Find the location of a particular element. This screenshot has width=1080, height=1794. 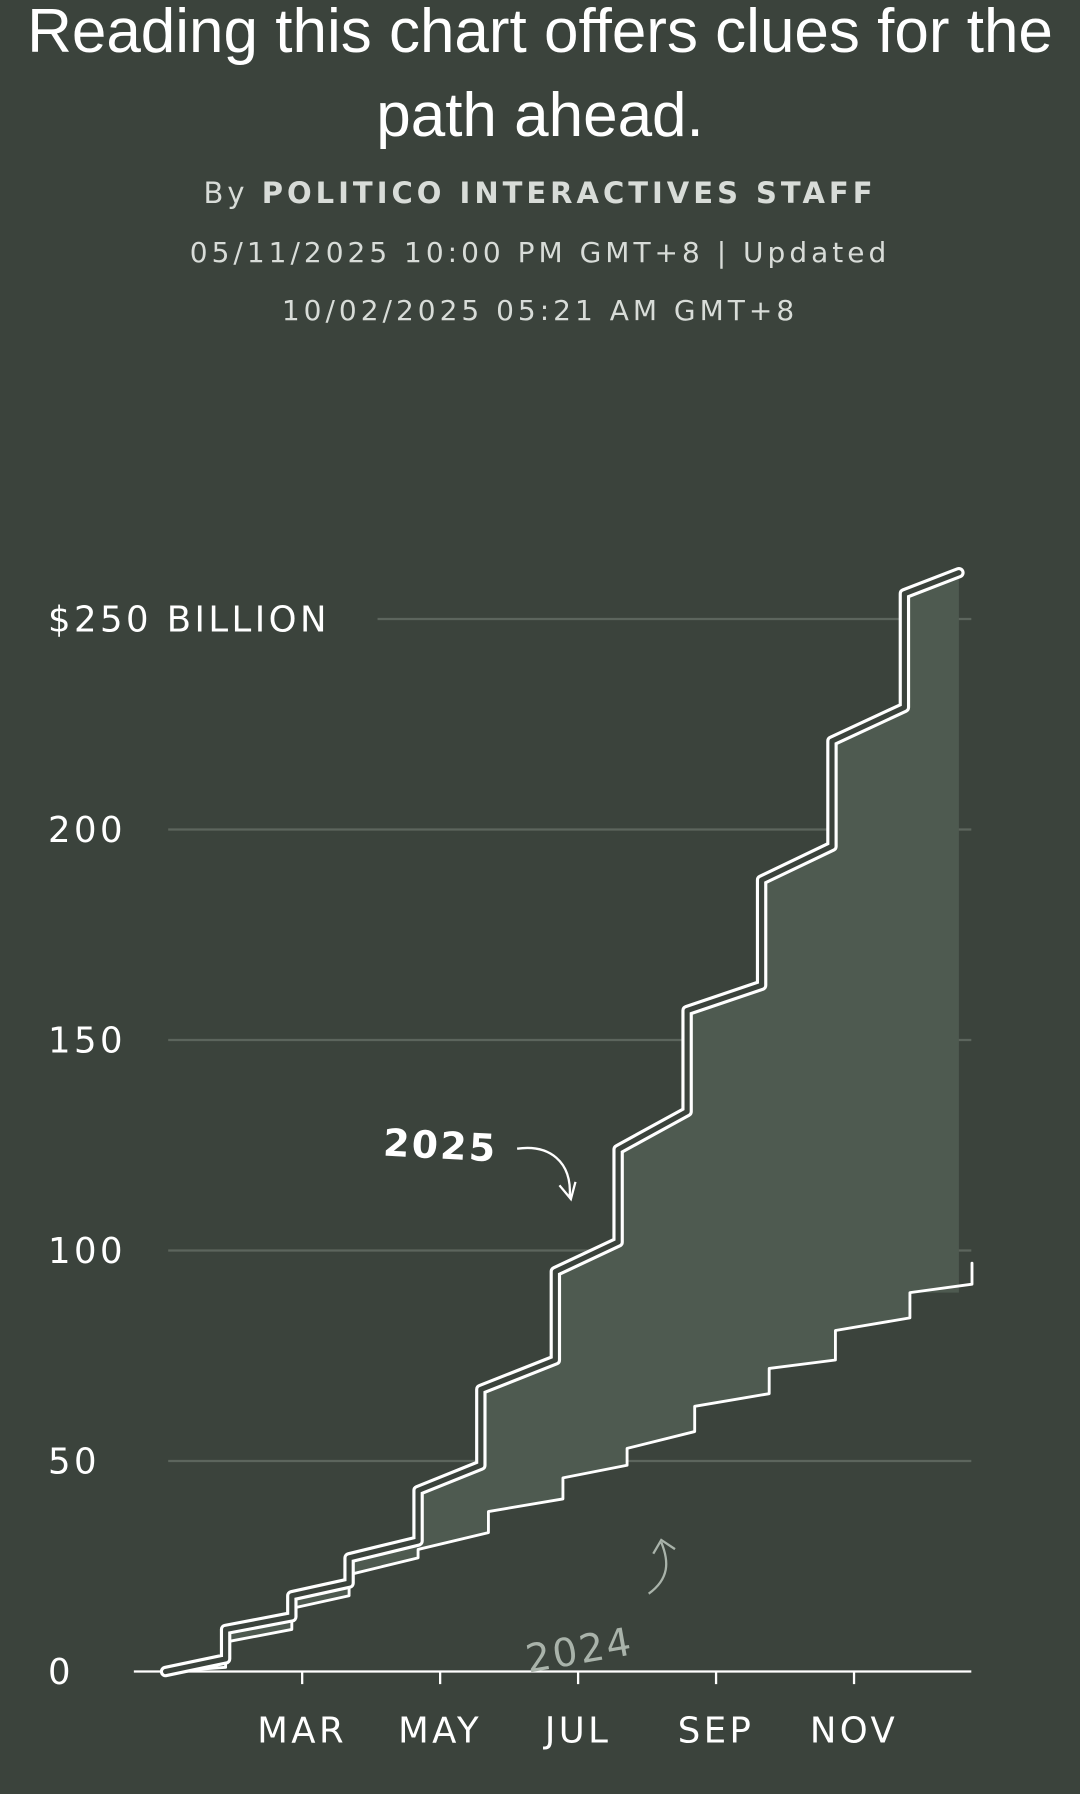

y-tick-label: 0 is located at coordinates (61, 1672).